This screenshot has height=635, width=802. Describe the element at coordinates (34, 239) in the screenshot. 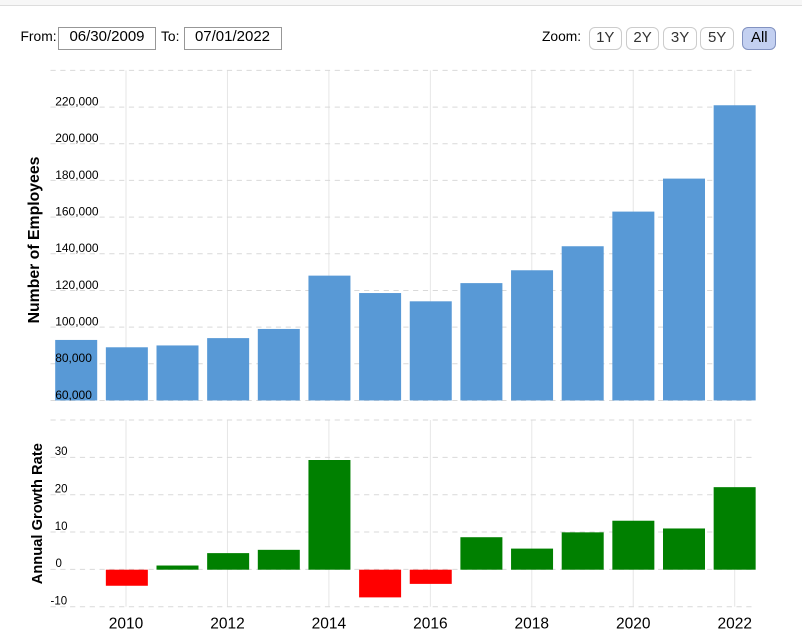

I see `svg-text: Number of Employees` at that location.